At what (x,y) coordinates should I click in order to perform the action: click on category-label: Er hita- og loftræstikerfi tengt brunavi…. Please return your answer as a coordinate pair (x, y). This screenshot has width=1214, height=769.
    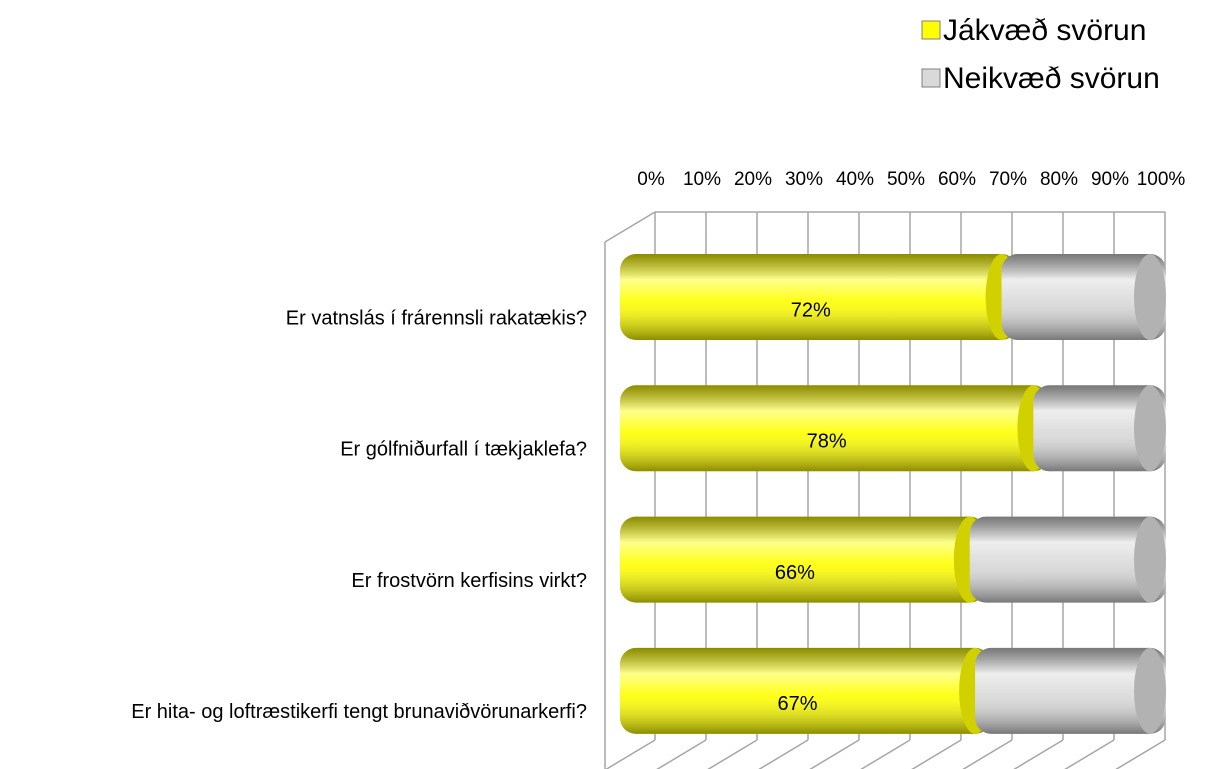
    Looking at the image, I should click on (359, 712).